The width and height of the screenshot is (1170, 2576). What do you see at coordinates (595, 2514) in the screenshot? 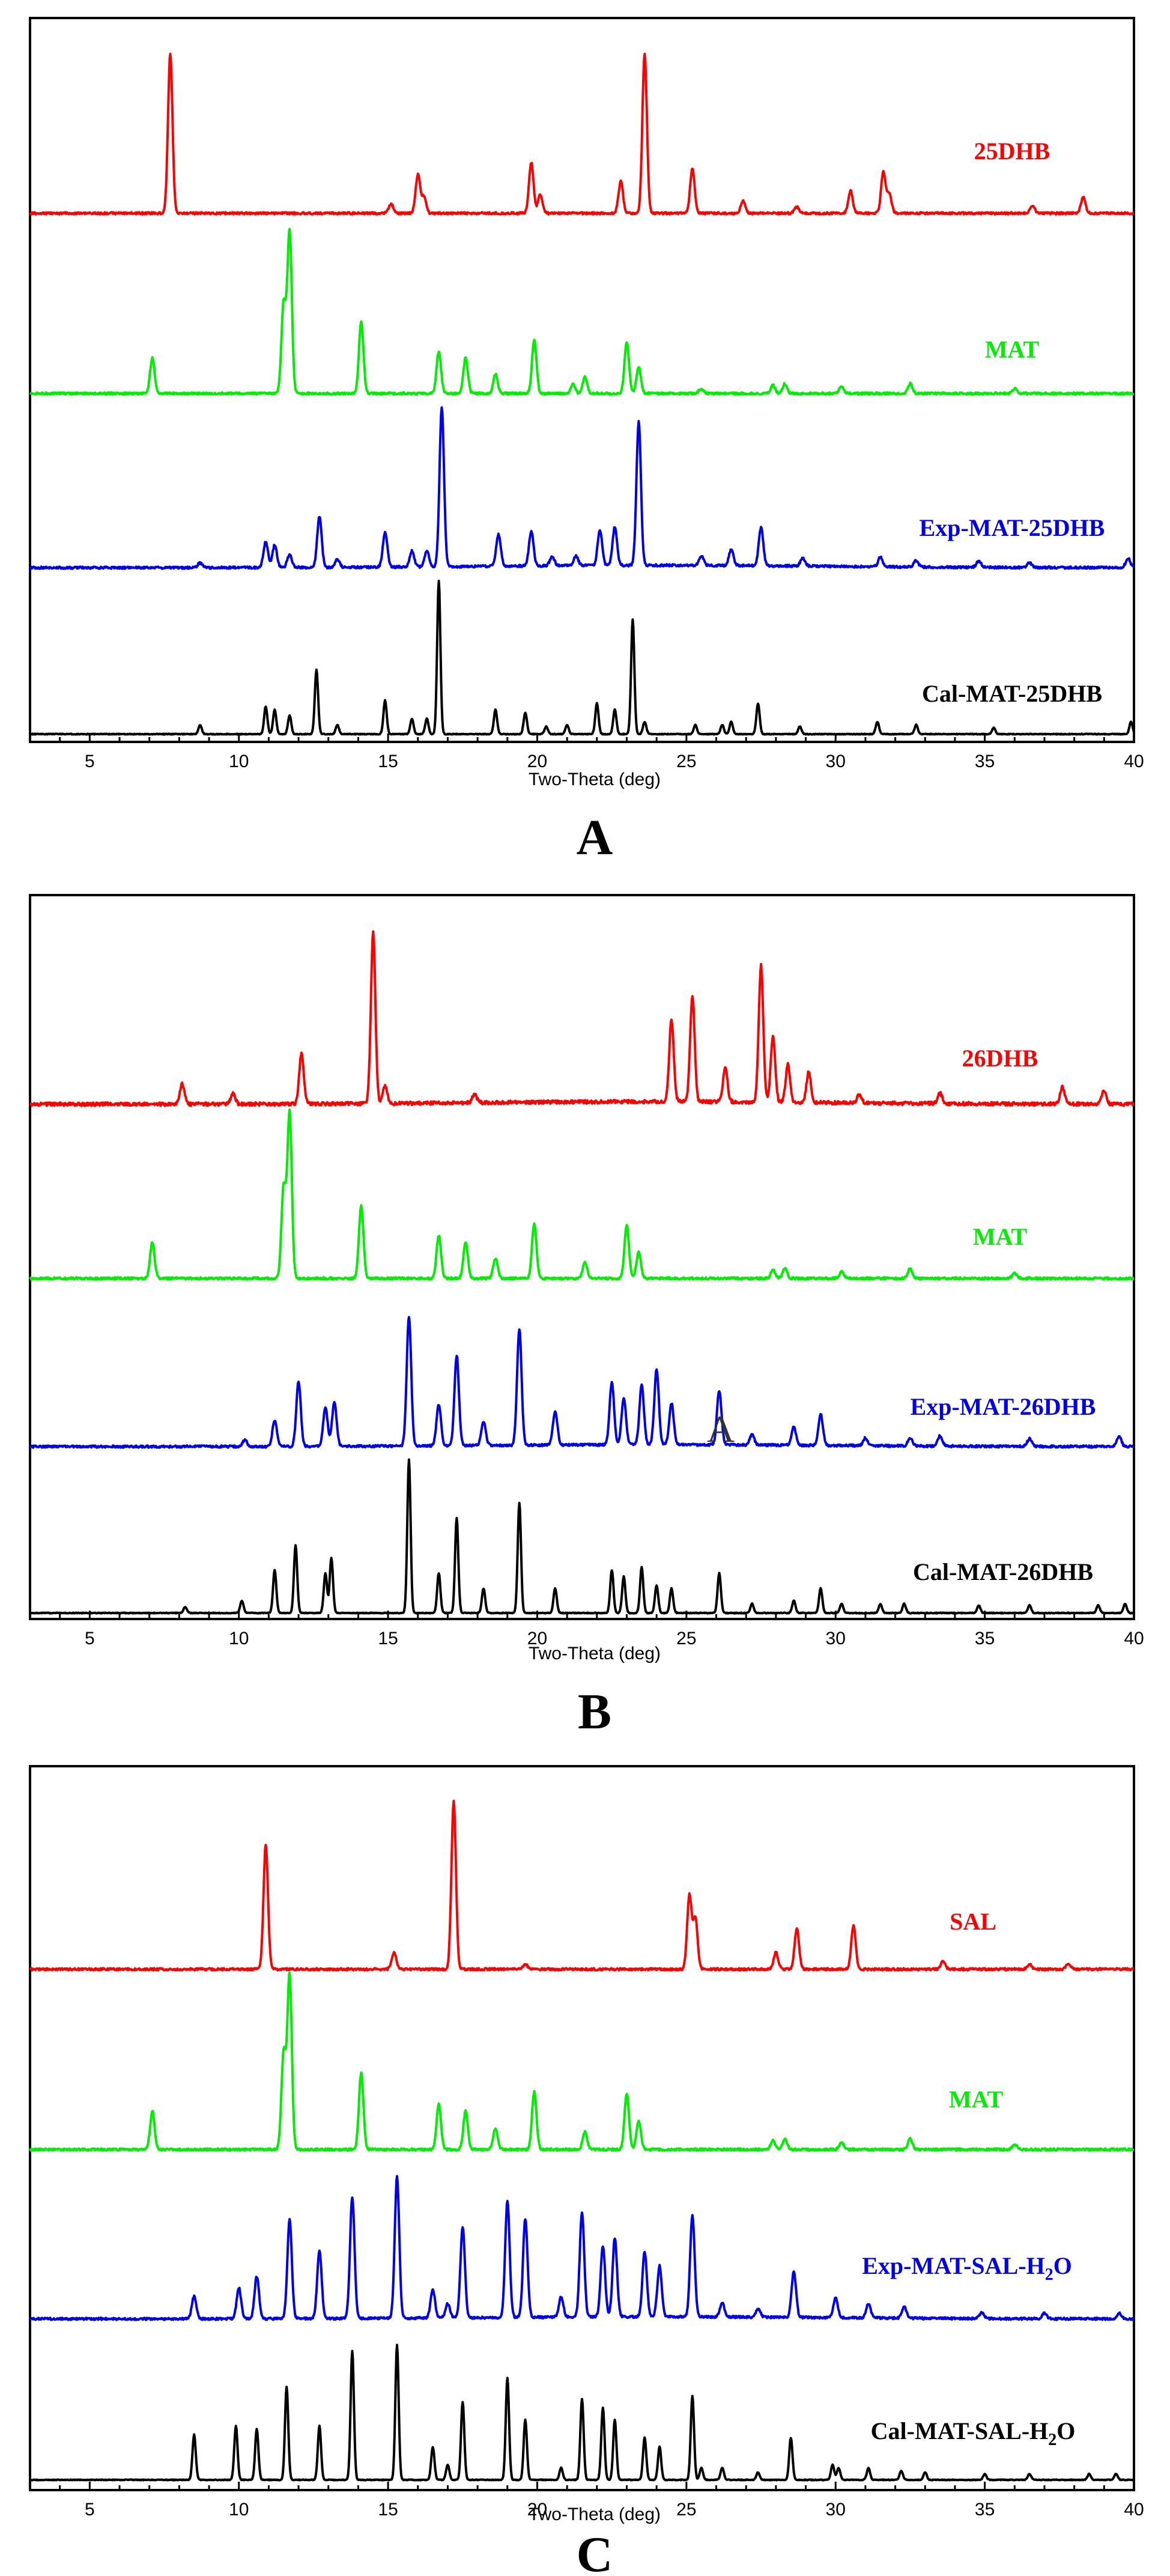
I see `panel-c-x-axis-label: Two-Theta (deg)` at bounding box center [595, 2514].